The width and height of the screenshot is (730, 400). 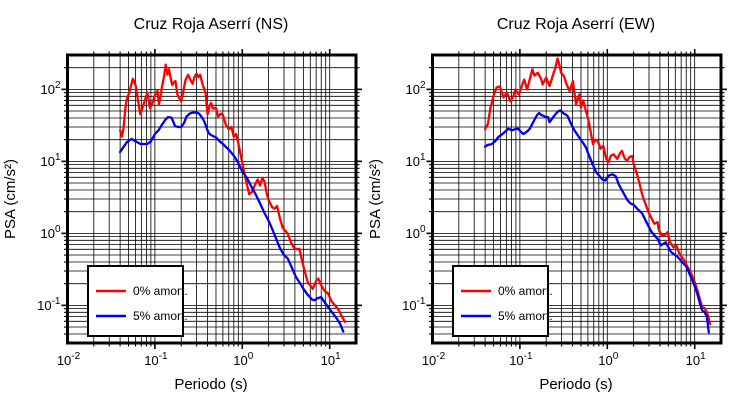 What do you see at coordinates (211, 24) in the screenshot?
I see `chart-title-ns: Cruz Roja Aserrí (NS)` at bounding box center [211, 24].